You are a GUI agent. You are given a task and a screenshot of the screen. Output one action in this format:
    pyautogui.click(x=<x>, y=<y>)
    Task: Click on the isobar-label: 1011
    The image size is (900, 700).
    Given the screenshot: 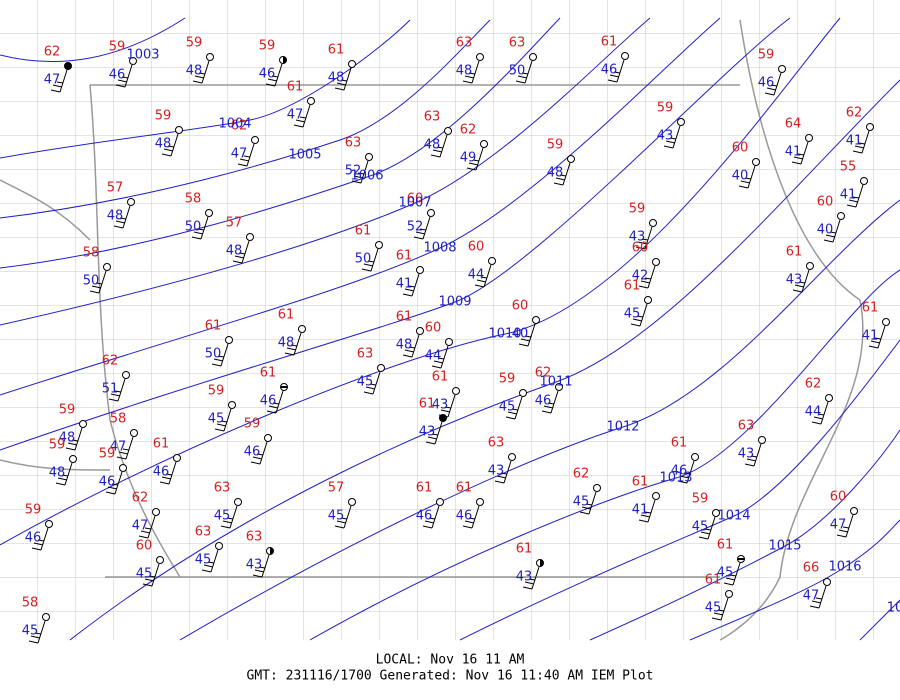 What is the action you would take?
    pyautogui.click(x=555, y=382)
    